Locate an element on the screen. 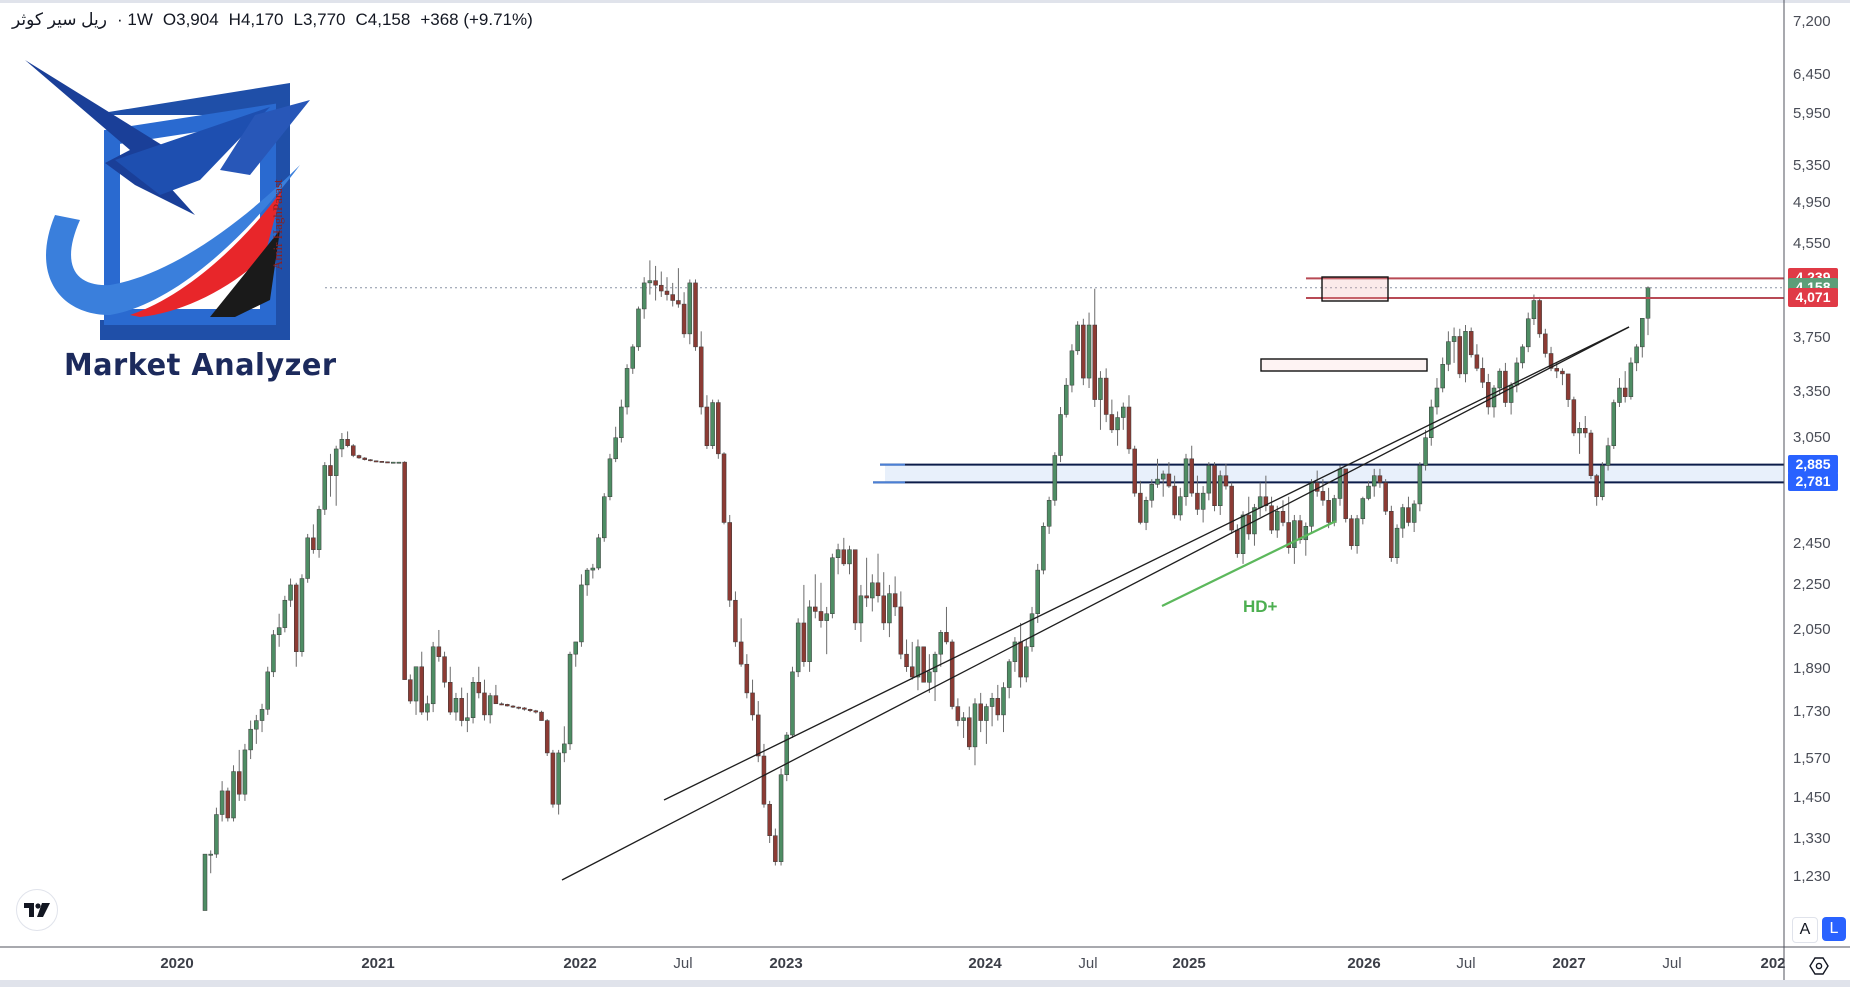  settings-gear-icon is located at coordinates (1819, 966).